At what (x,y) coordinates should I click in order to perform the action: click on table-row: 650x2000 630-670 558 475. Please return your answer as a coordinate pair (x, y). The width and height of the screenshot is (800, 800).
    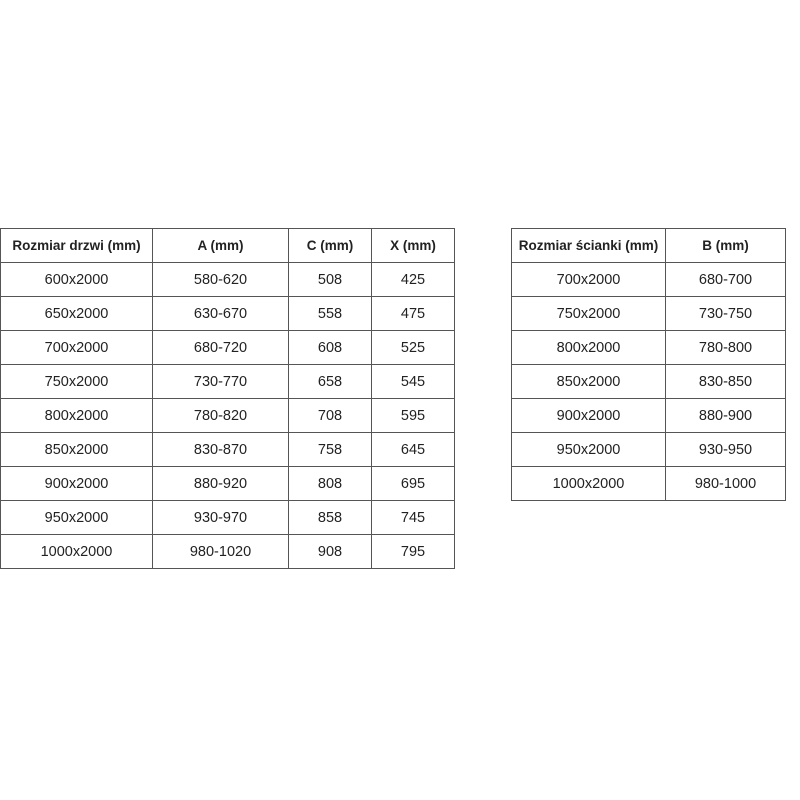
    Looking at the image, I should click on (227, 313).